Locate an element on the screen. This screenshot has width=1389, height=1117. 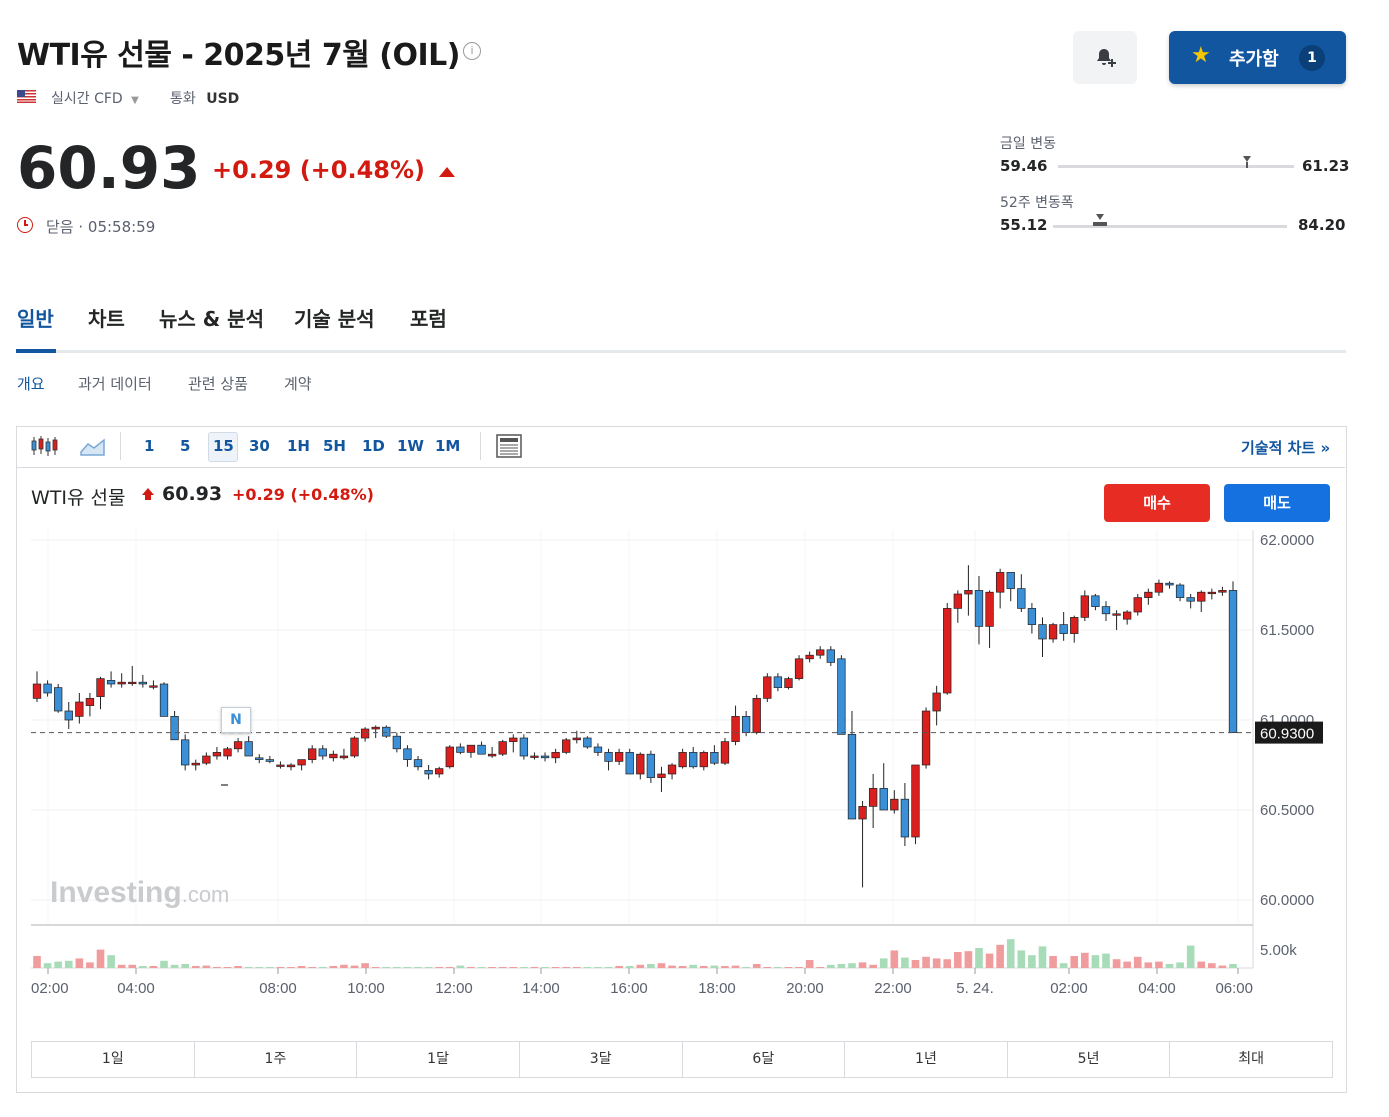
subtab-related: 관련 상품 is located at coordinates (218, 384).